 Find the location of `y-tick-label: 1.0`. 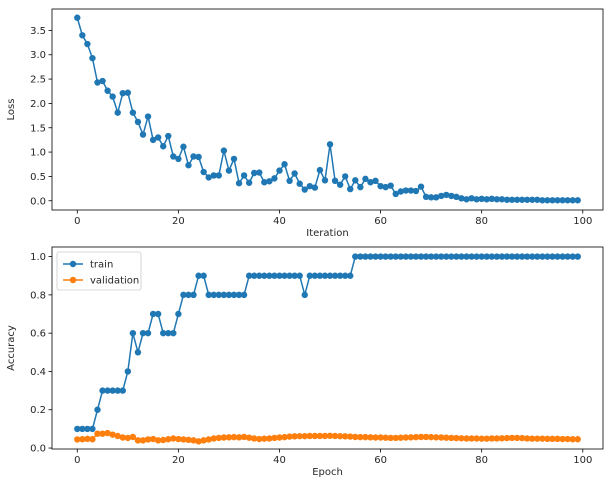

y-tick-label: 1.0 is located at coordinates (38, 153).